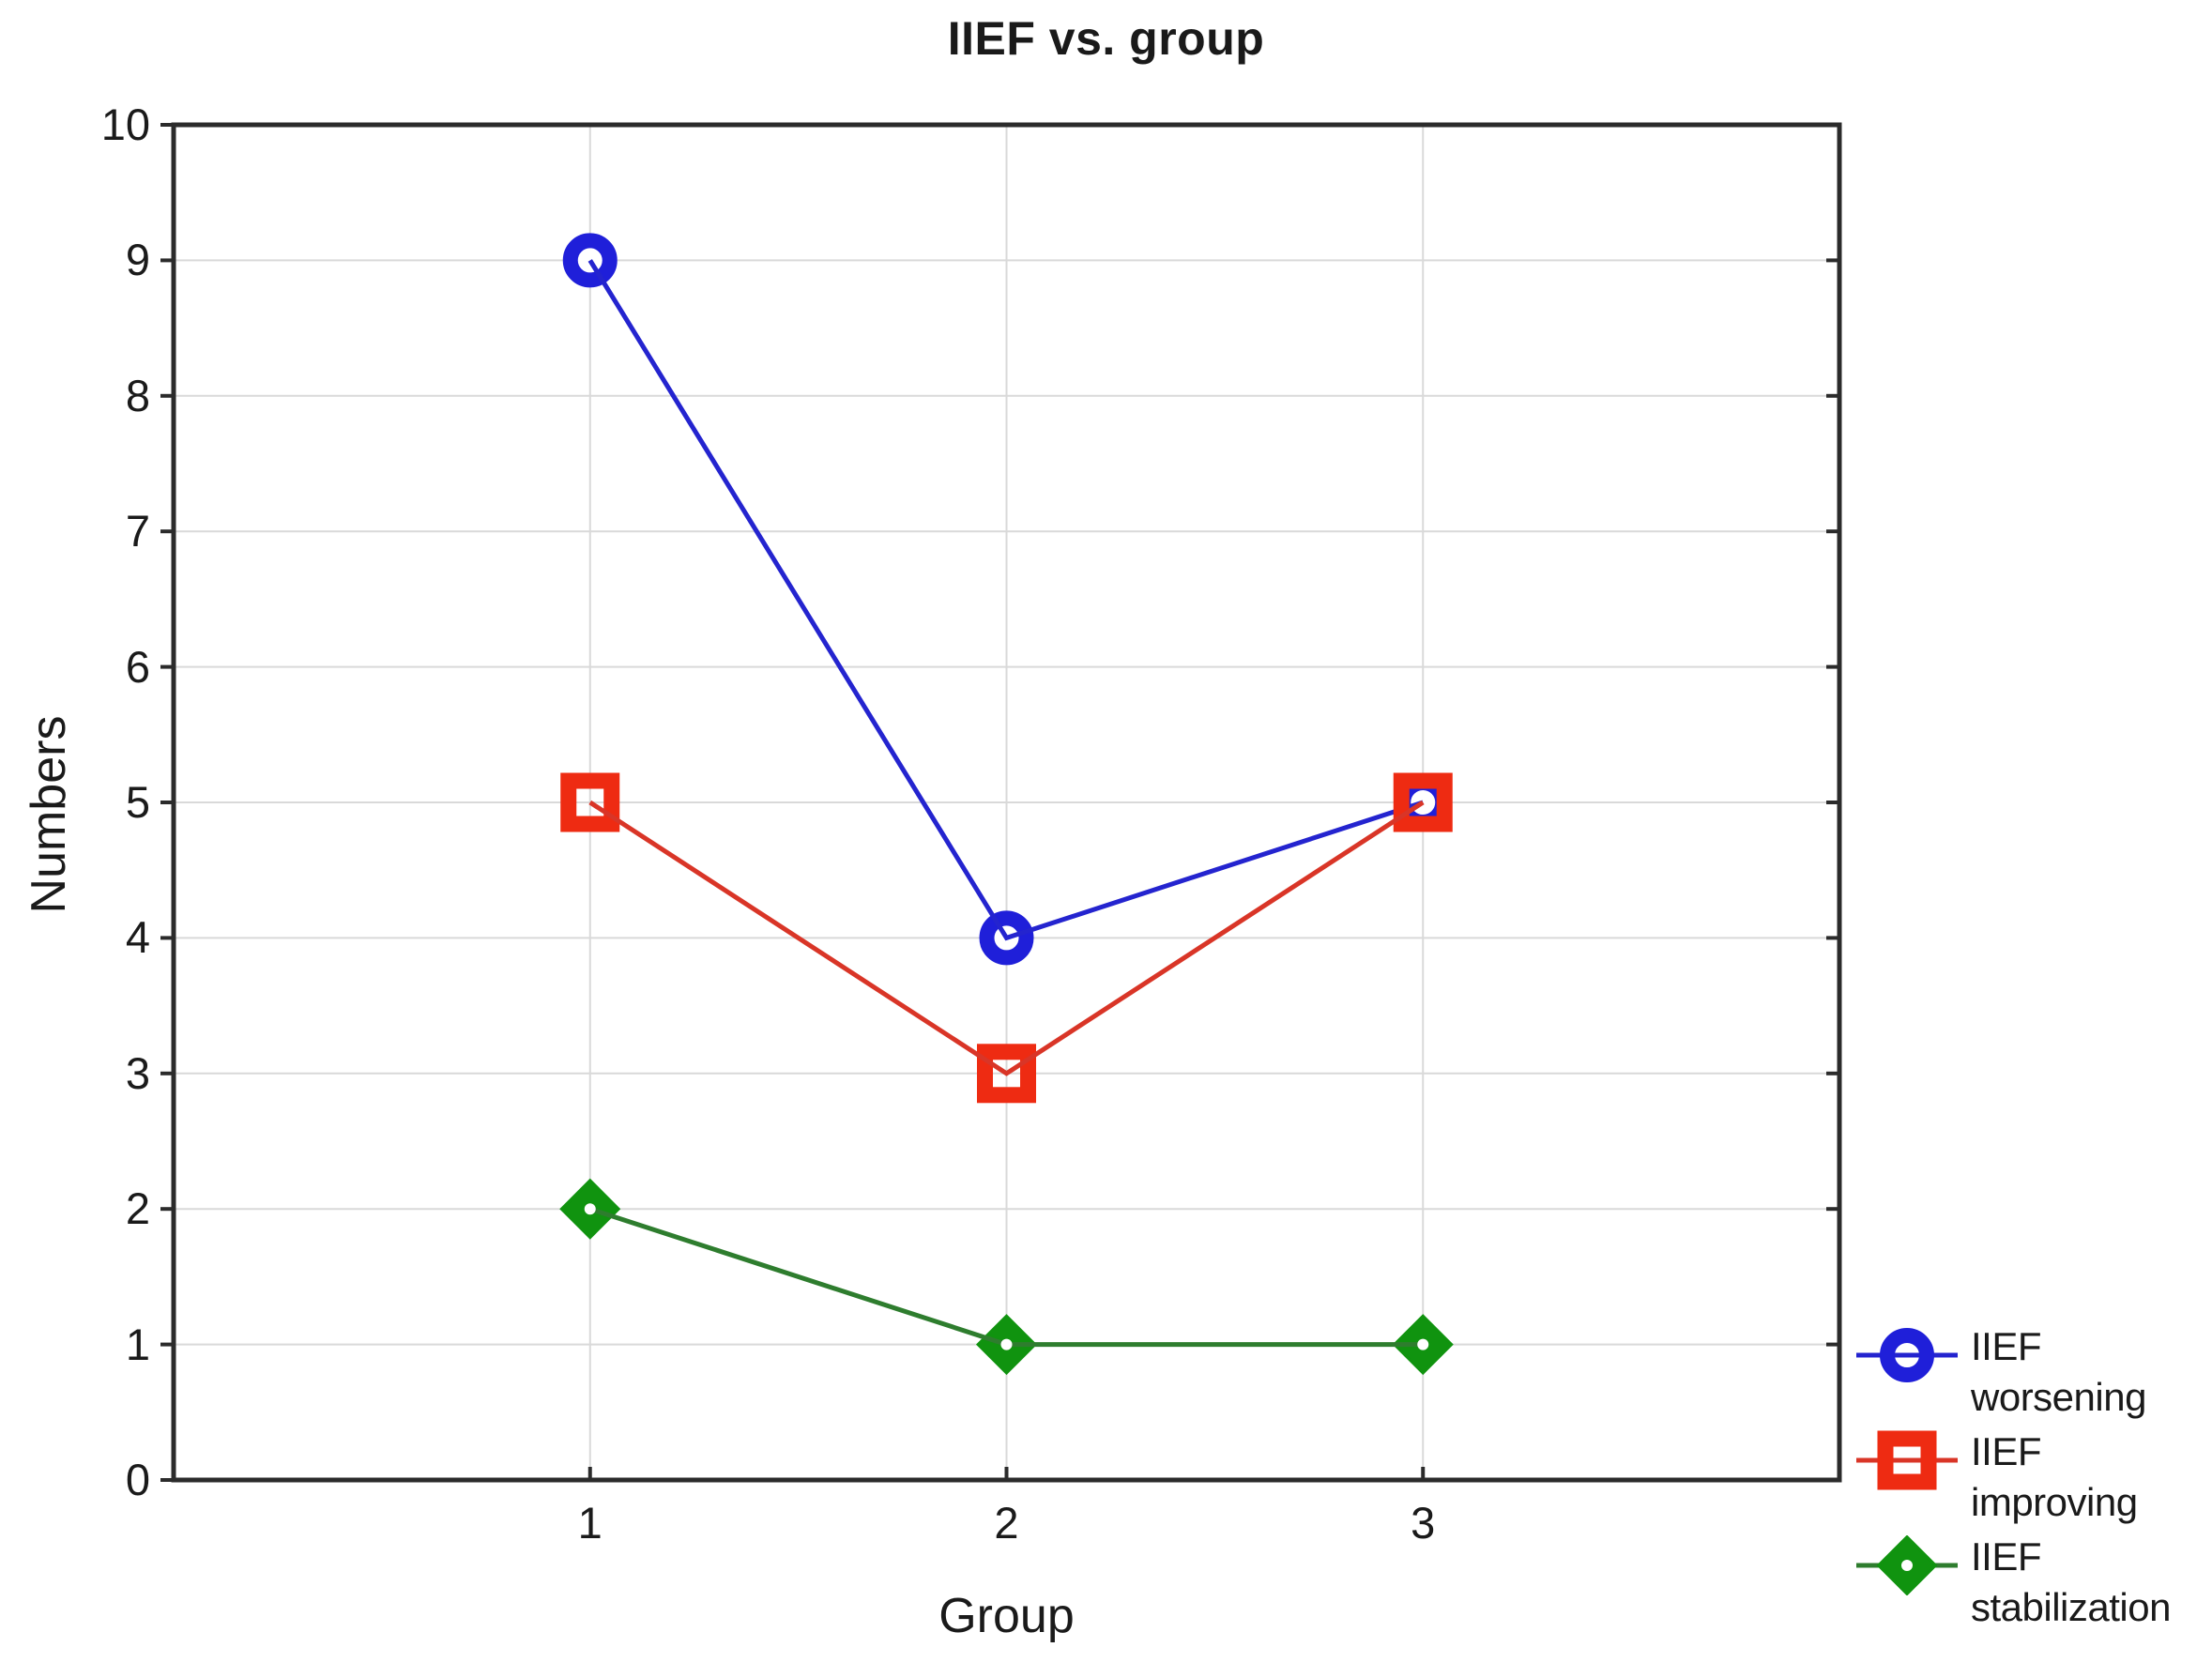  What do you see at coordinates (137, 1344) in the screenshot?
I see `y-tick-label: 1` at bounding box center [137, 1344].